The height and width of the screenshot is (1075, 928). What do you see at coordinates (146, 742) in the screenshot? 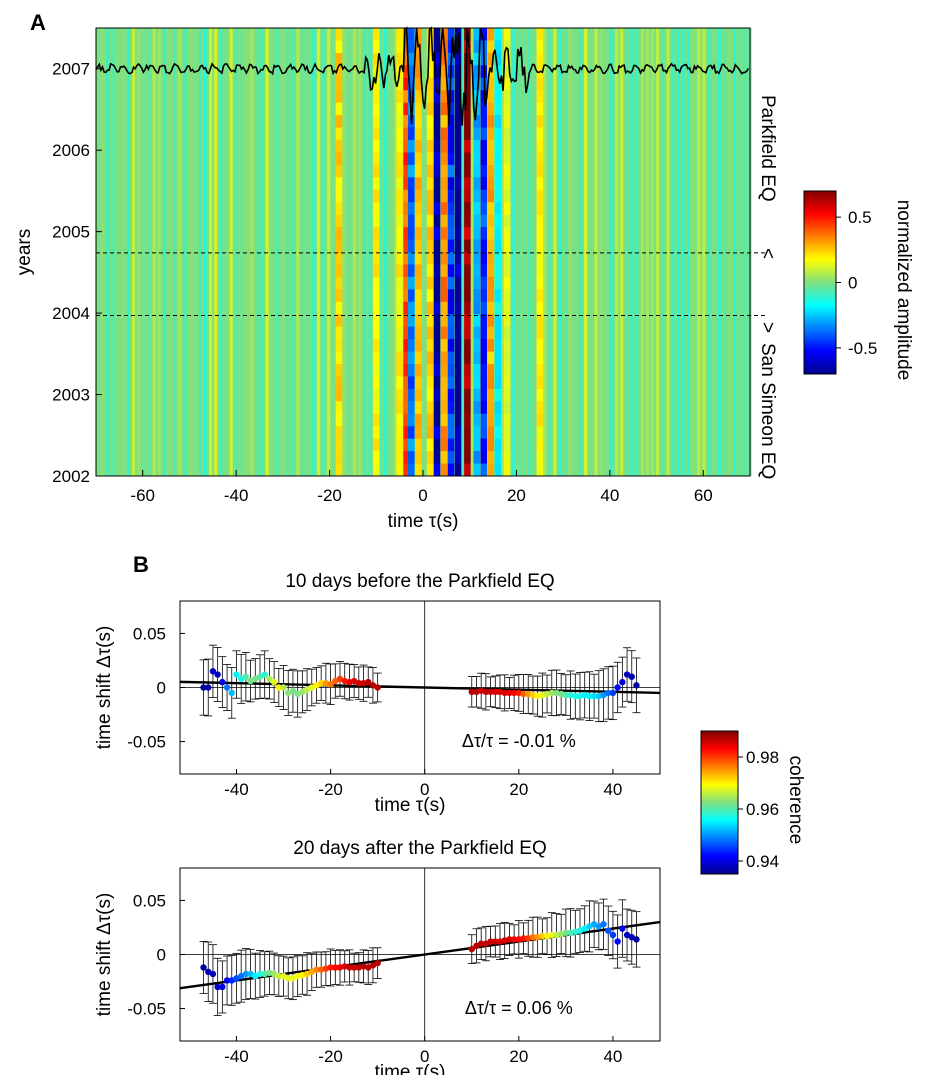
I see `before-y-tick-label: -0.05` at bounding box center [146, 742].